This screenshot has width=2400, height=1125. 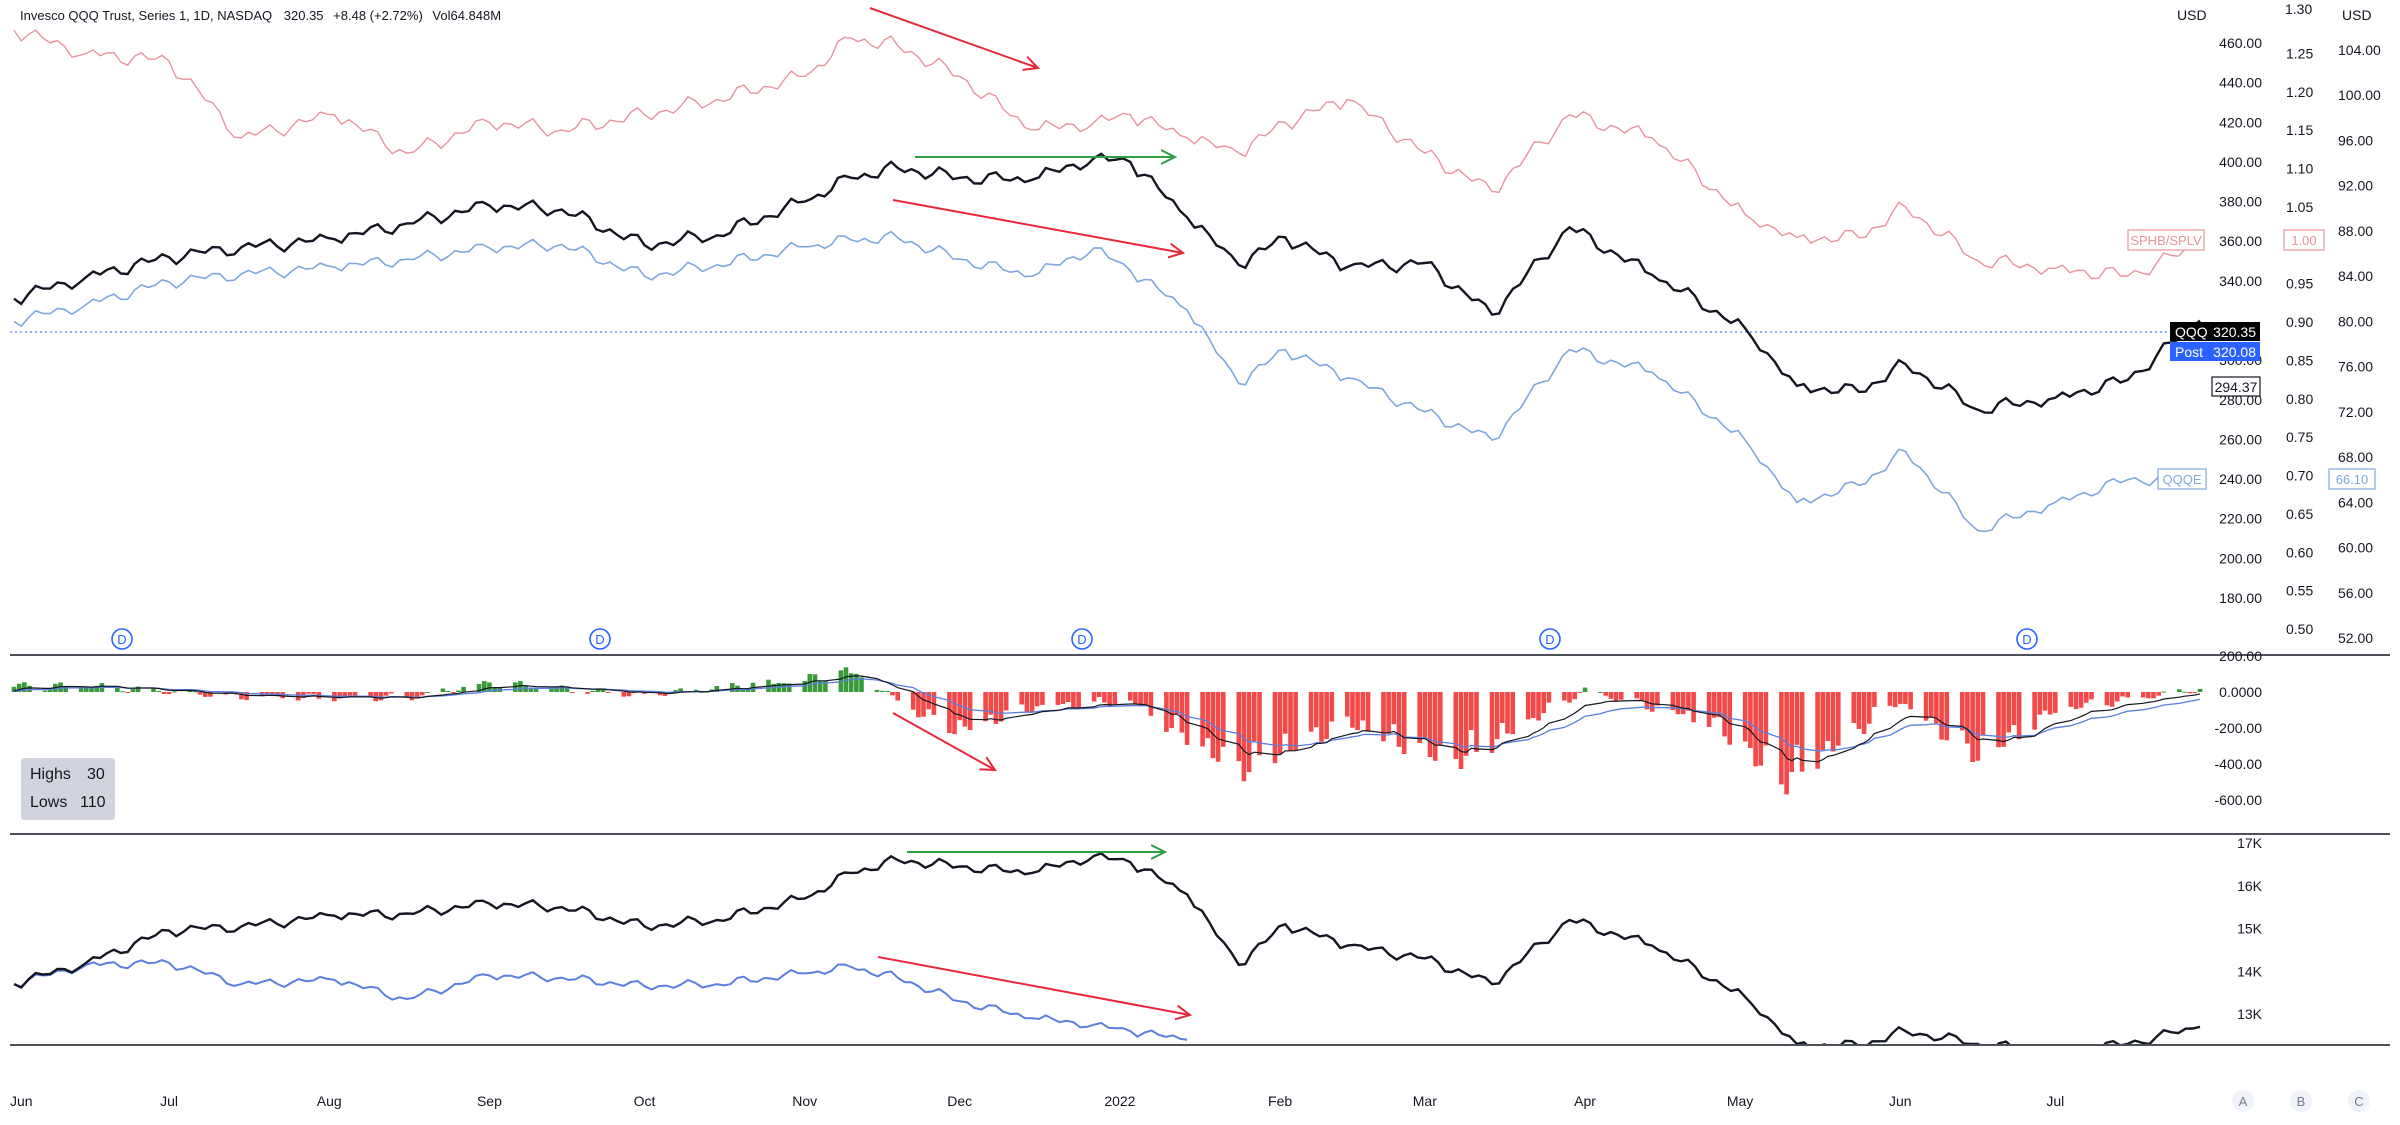 I want to click on button-c-label: C, so click(x=2358, y=1101).